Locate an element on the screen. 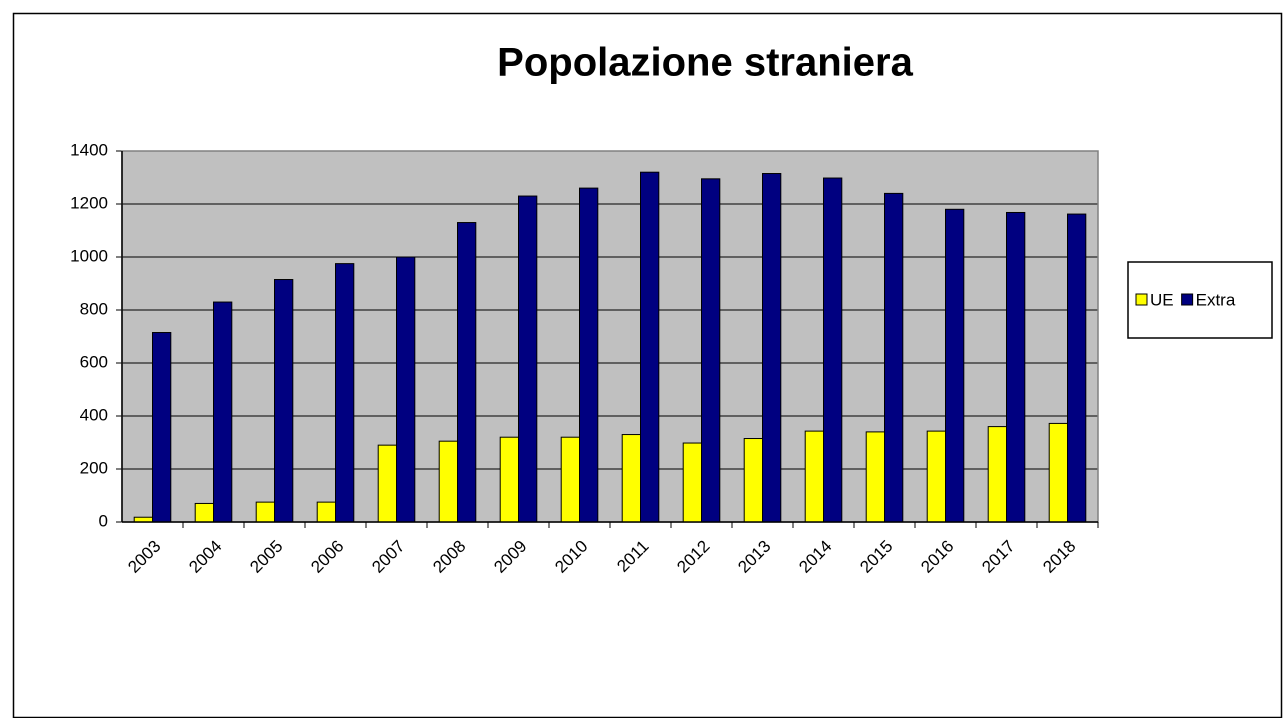  y-tick-label: 800 is located at coordinates (94, 308).